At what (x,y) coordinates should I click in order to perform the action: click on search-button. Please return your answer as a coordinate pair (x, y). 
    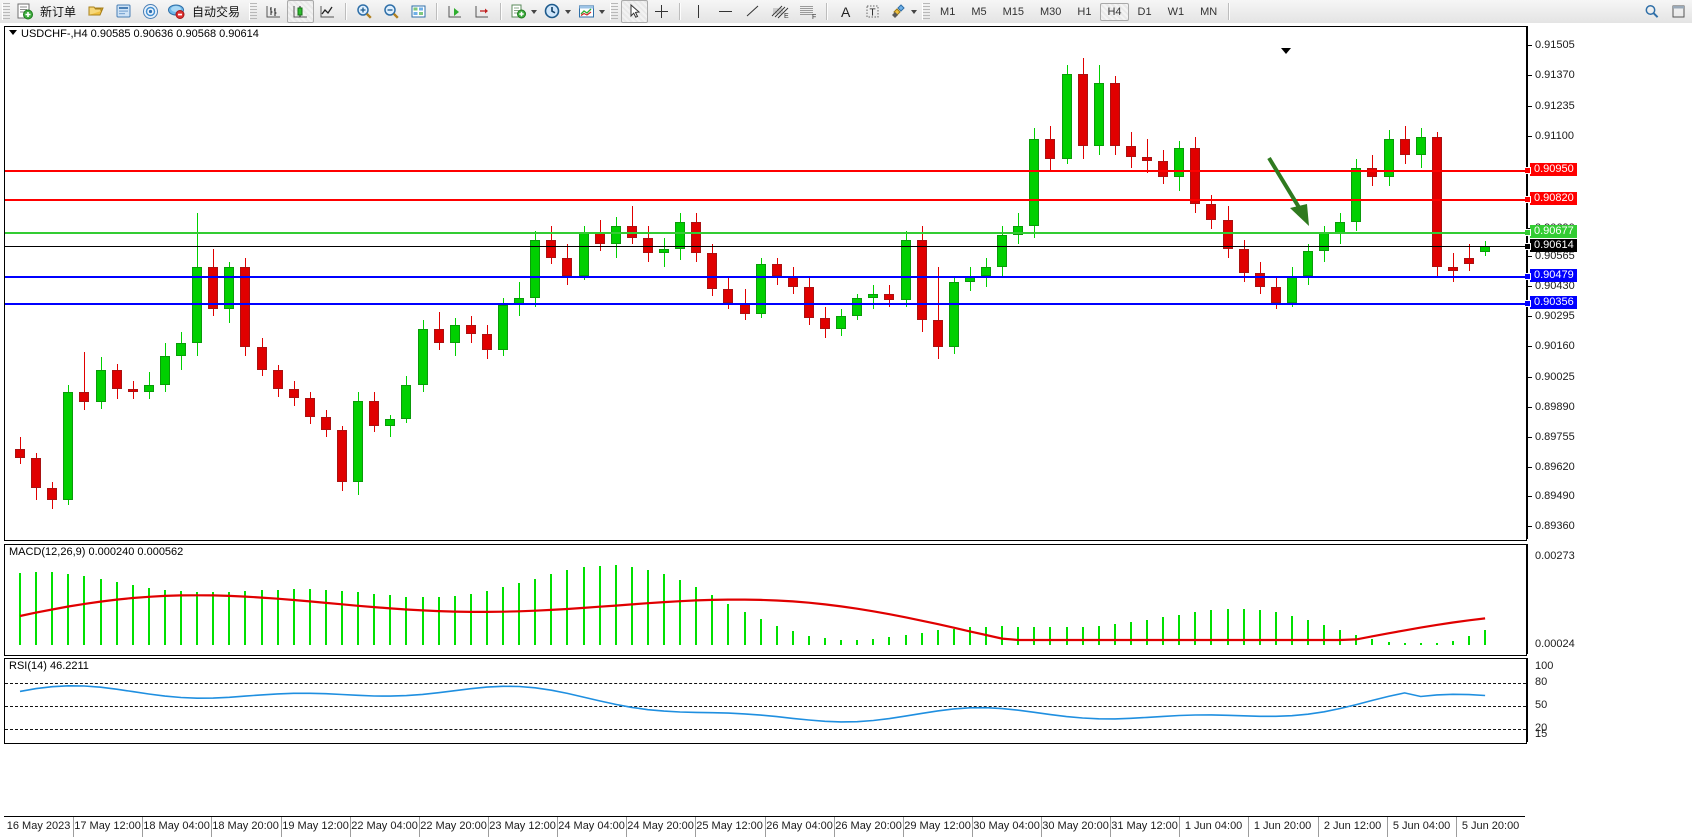
    Looking at the image, I should click on (1651, 11).